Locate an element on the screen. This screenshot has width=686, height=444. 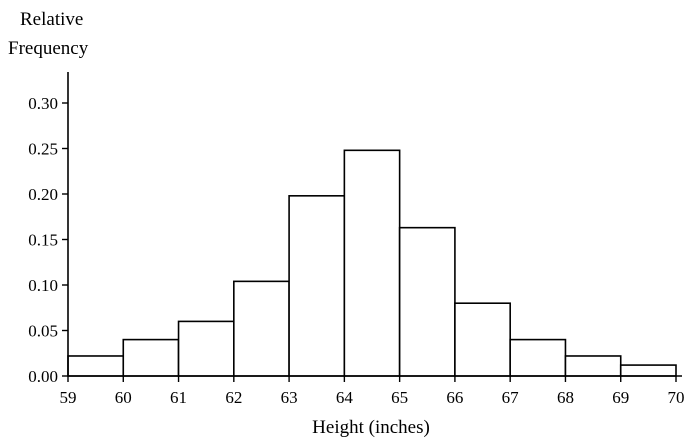
x-ticks-group: 59 60 61 62 63 64 65 66 67 68 69 70 is located at coordinates (372, 391).